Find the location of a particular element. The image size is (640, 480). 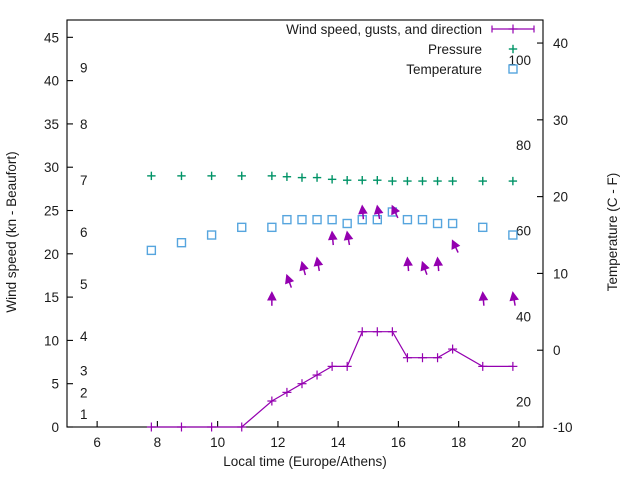

y2-tick-label: 20 is located at coordinates (560, 197).